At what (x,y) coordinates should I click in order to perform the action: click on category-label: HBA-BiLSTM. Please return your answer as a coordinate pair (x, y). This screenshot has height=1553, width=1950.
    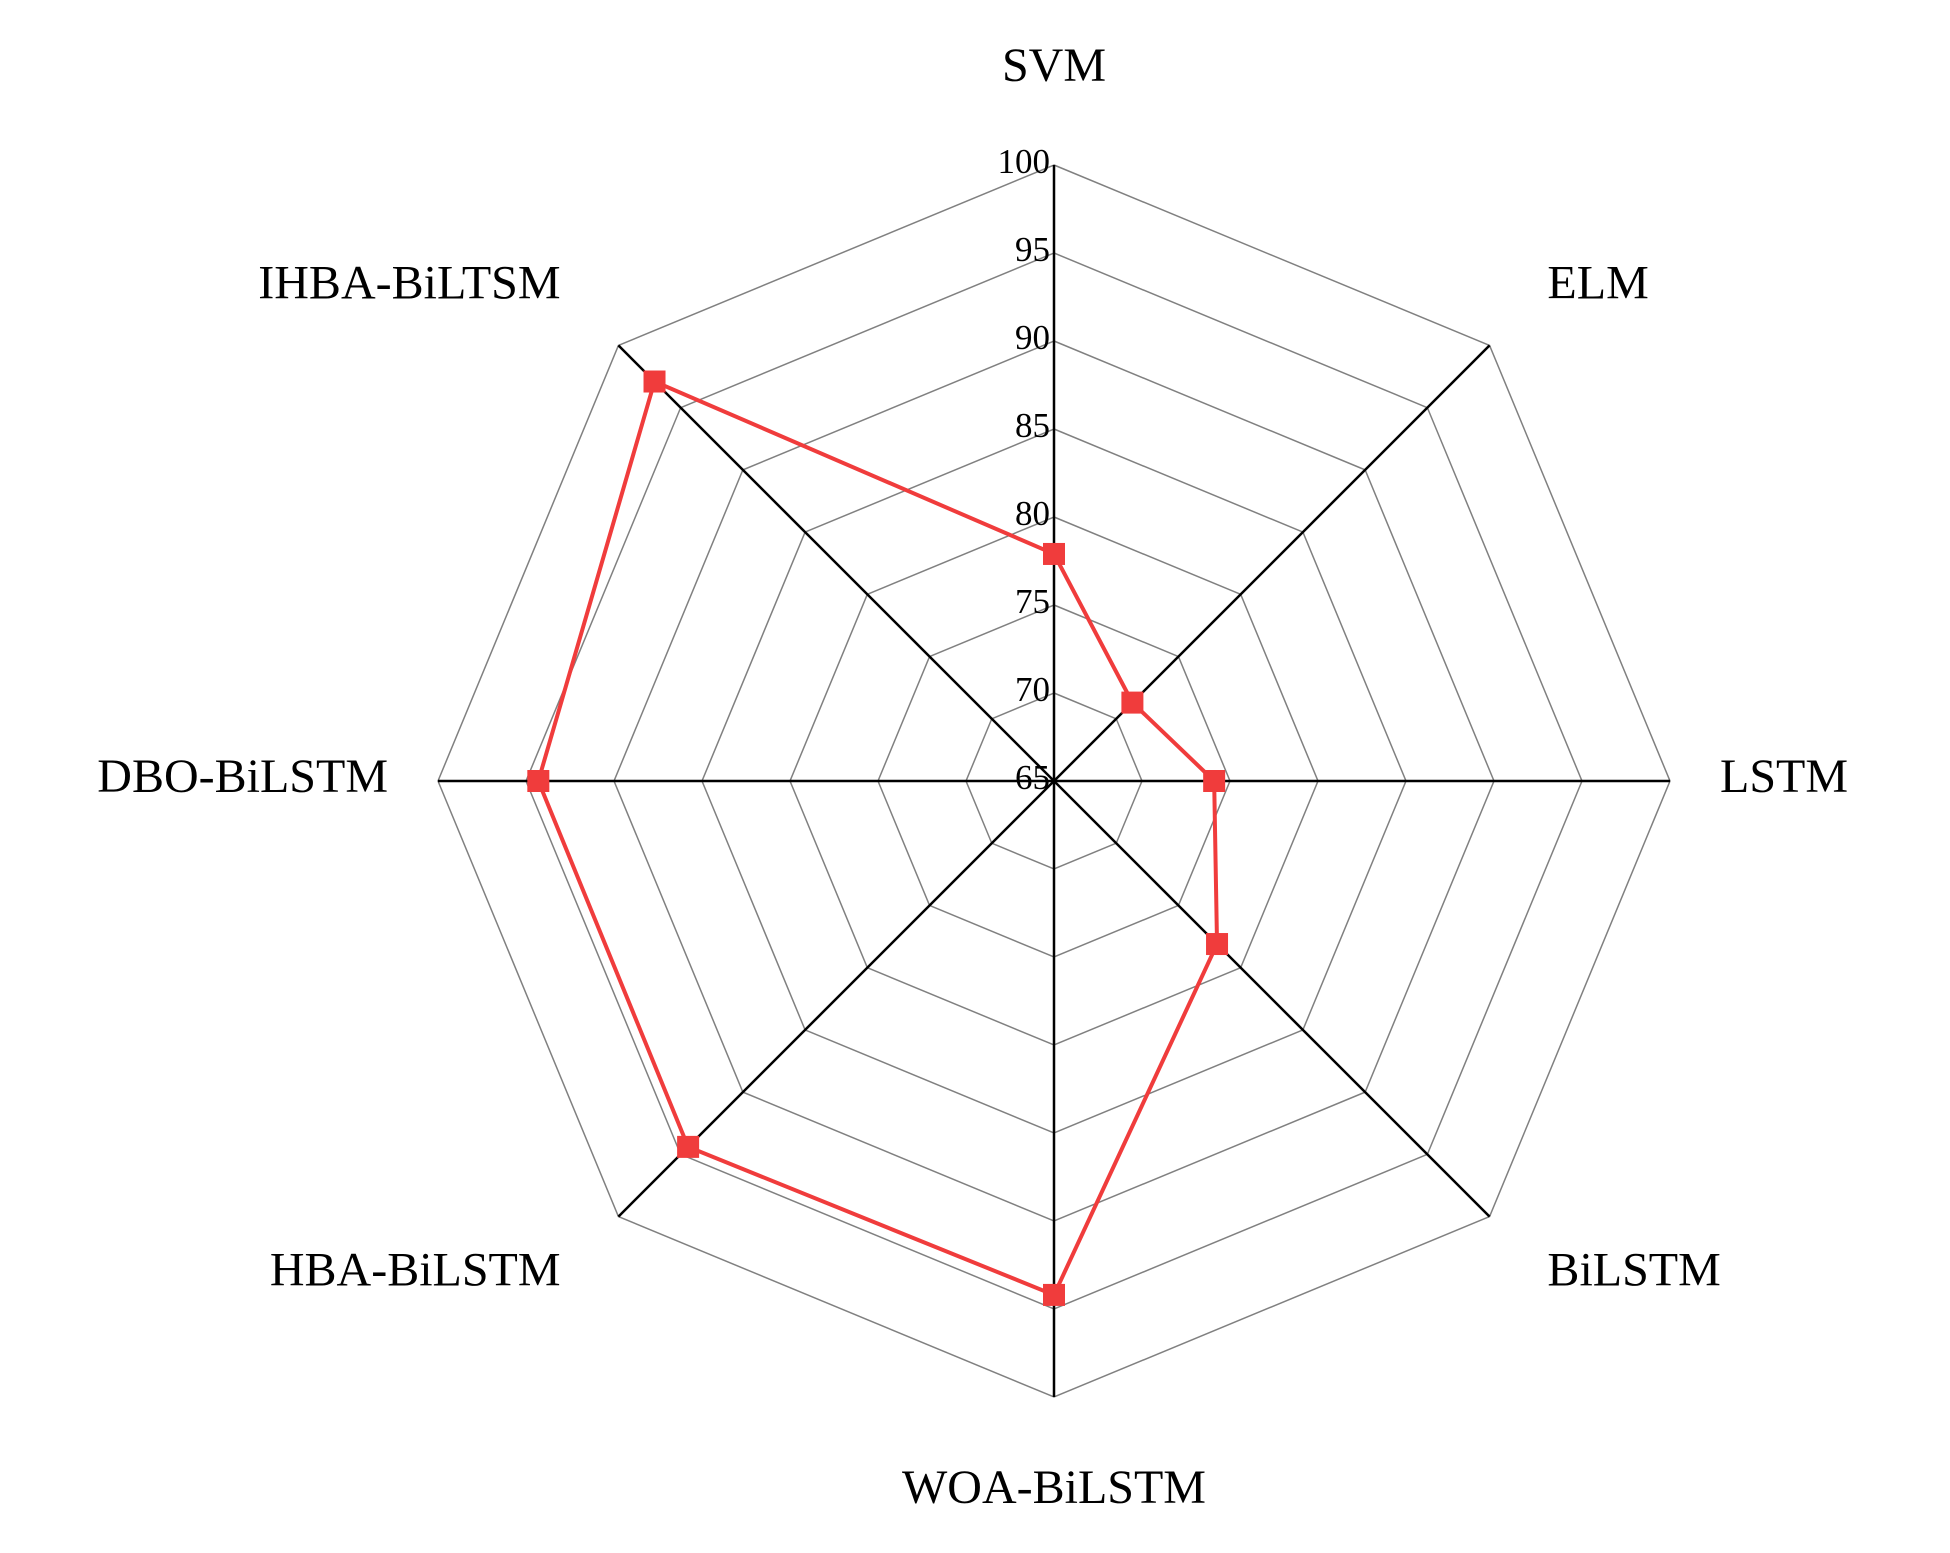
    Looking at the image, I should click on (415, 1269).